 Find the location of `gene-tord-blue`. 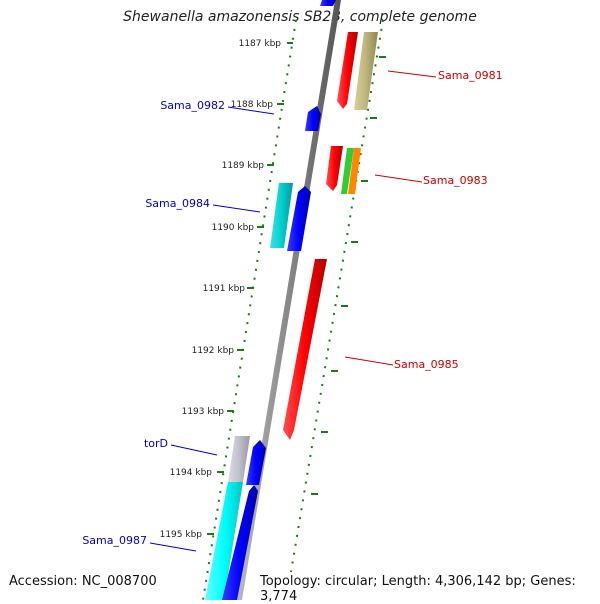

gene-tord-blue is located at coordinates (256, 462).